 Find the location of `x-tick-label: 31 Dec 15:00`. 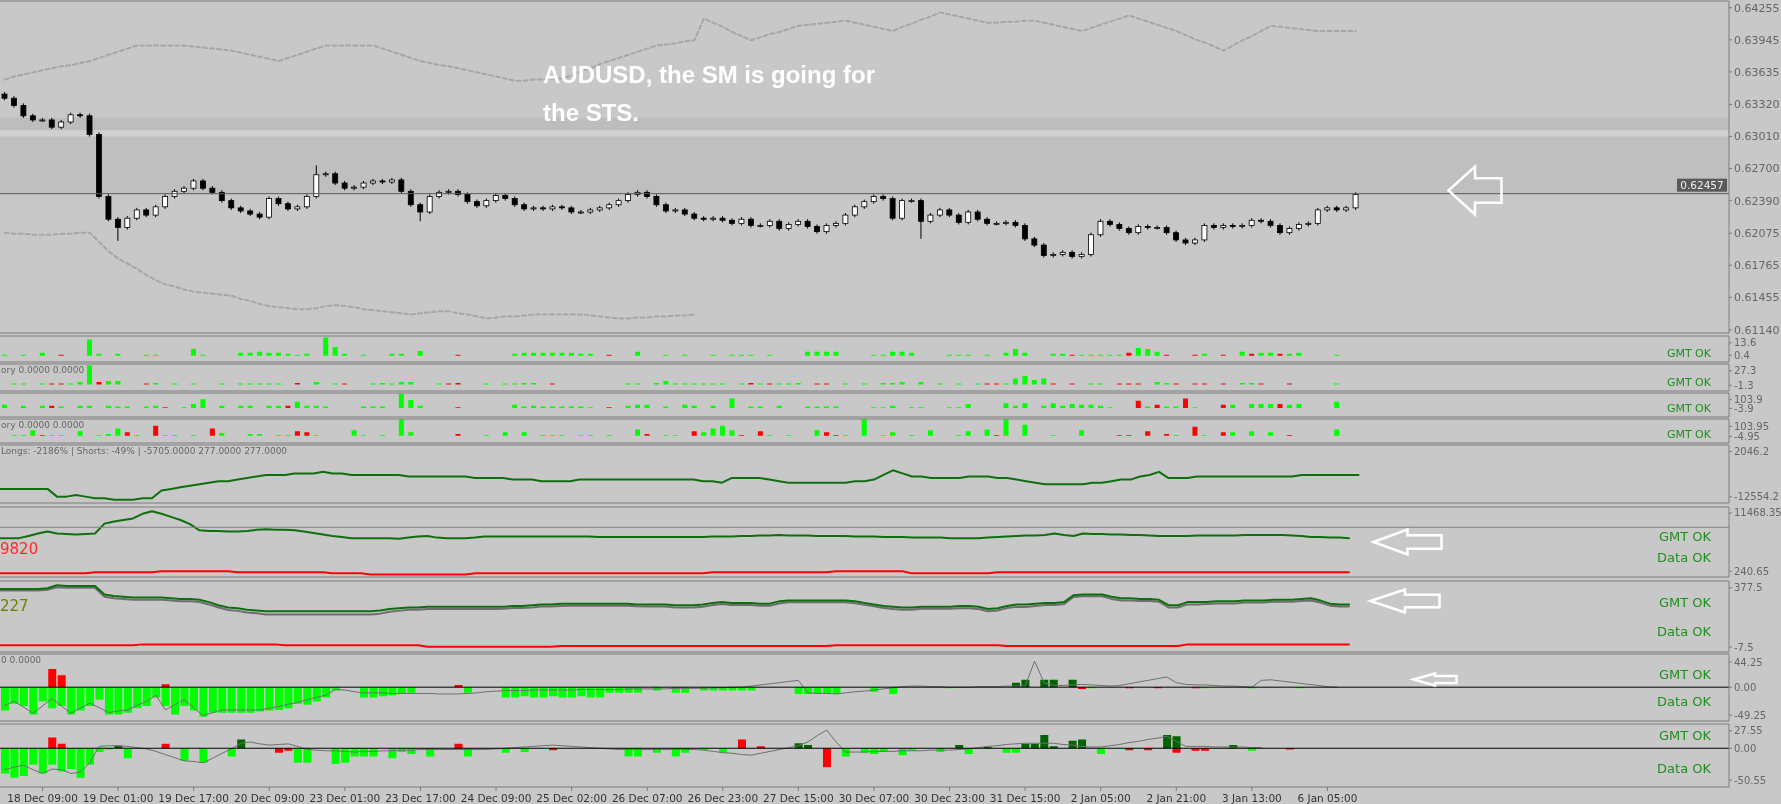

x-tick-label: 31 Dec 15:00 is located at coordinates (1025, 798).